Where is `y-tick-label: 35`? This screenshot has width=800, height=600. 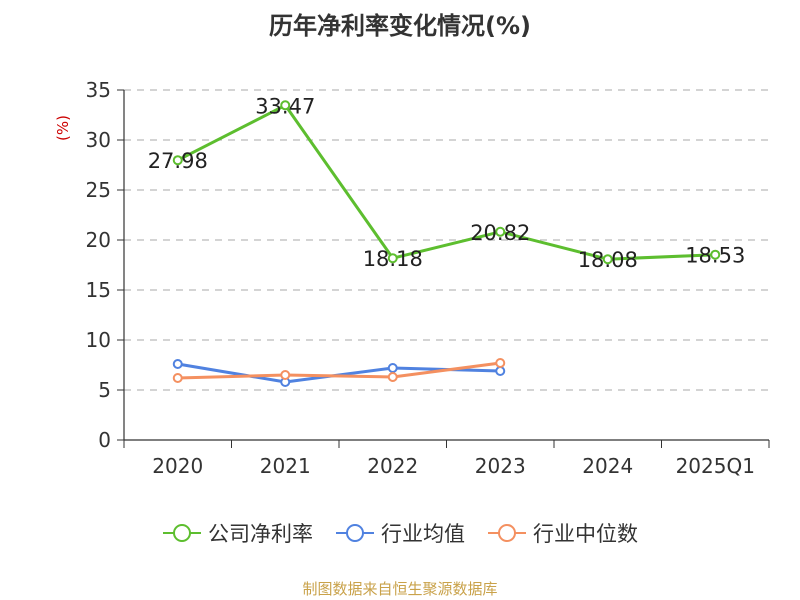 y-tick-label: 35 is located at coordinates (98, 90).